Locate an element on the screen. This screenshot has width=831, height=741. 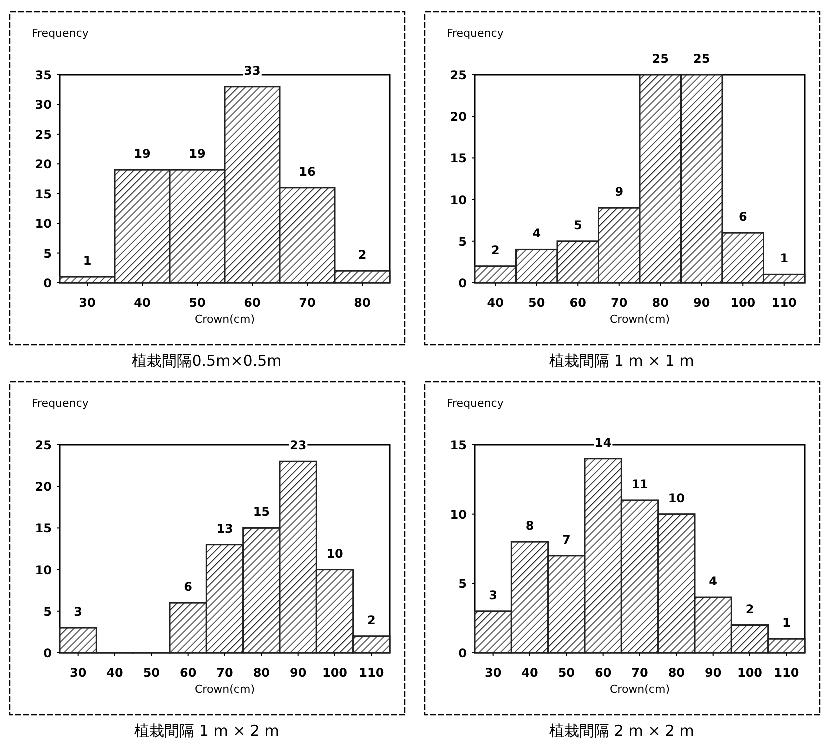
data-label: 16 is located at coordinates (307, 171).